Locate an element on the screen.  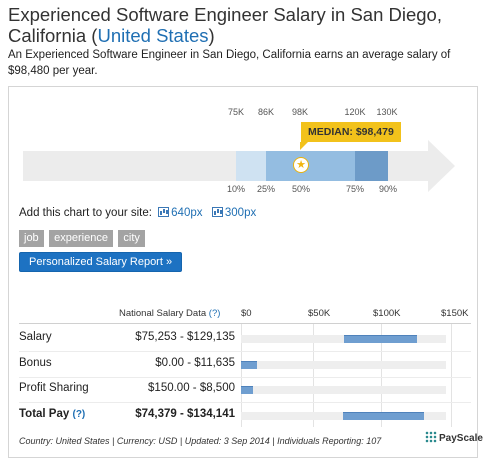
bottom-tick-90: 90% is located at coordinates (388, 189).